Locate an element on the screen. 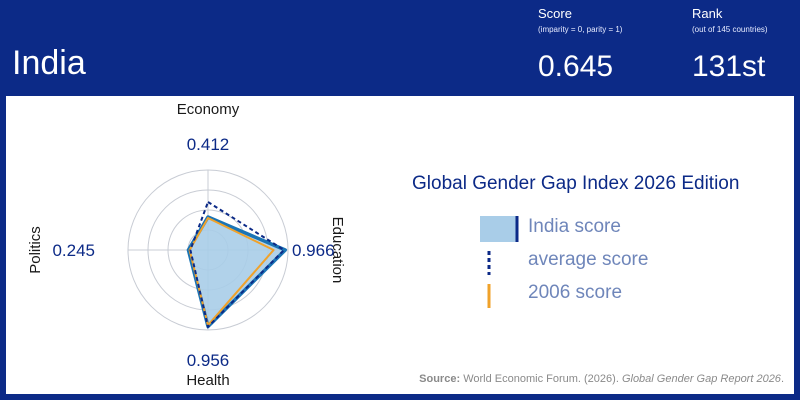  series-average-line is located at coordinates (237, 264).